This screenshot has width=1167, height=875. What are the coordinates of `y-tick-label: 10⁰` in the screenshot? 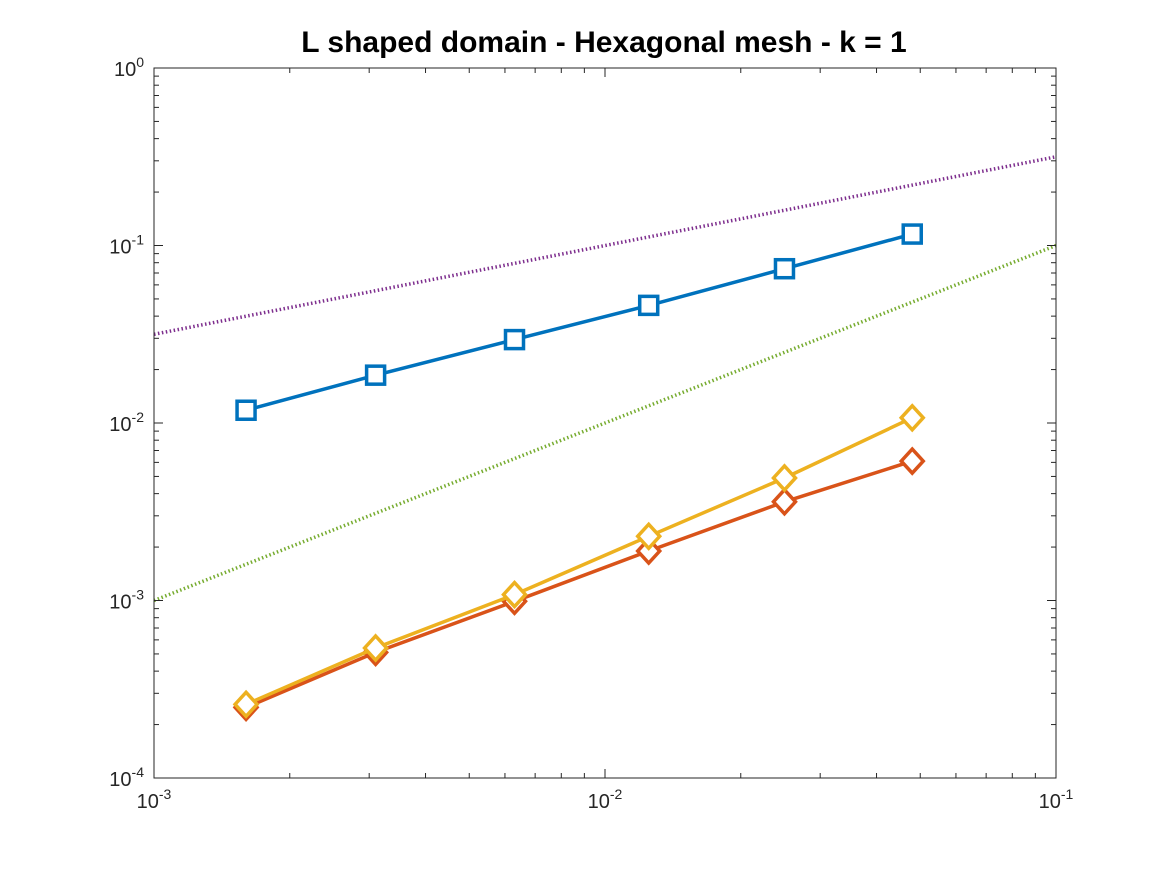 It's located at (129, 67).